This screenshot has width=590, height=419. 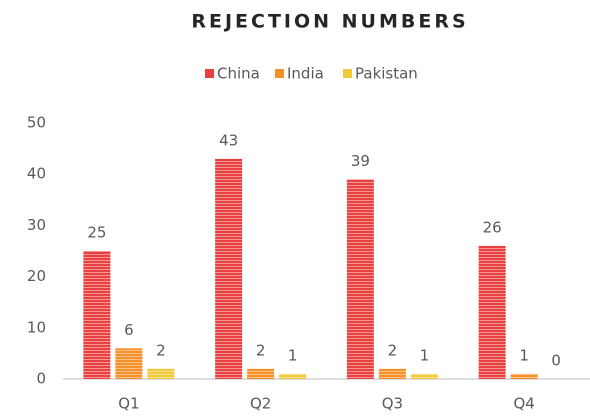 What do you see at coordinates (260, 404) in the screenshot?
I see `x-tick-label: Q2` at bounding box center [260, 404].